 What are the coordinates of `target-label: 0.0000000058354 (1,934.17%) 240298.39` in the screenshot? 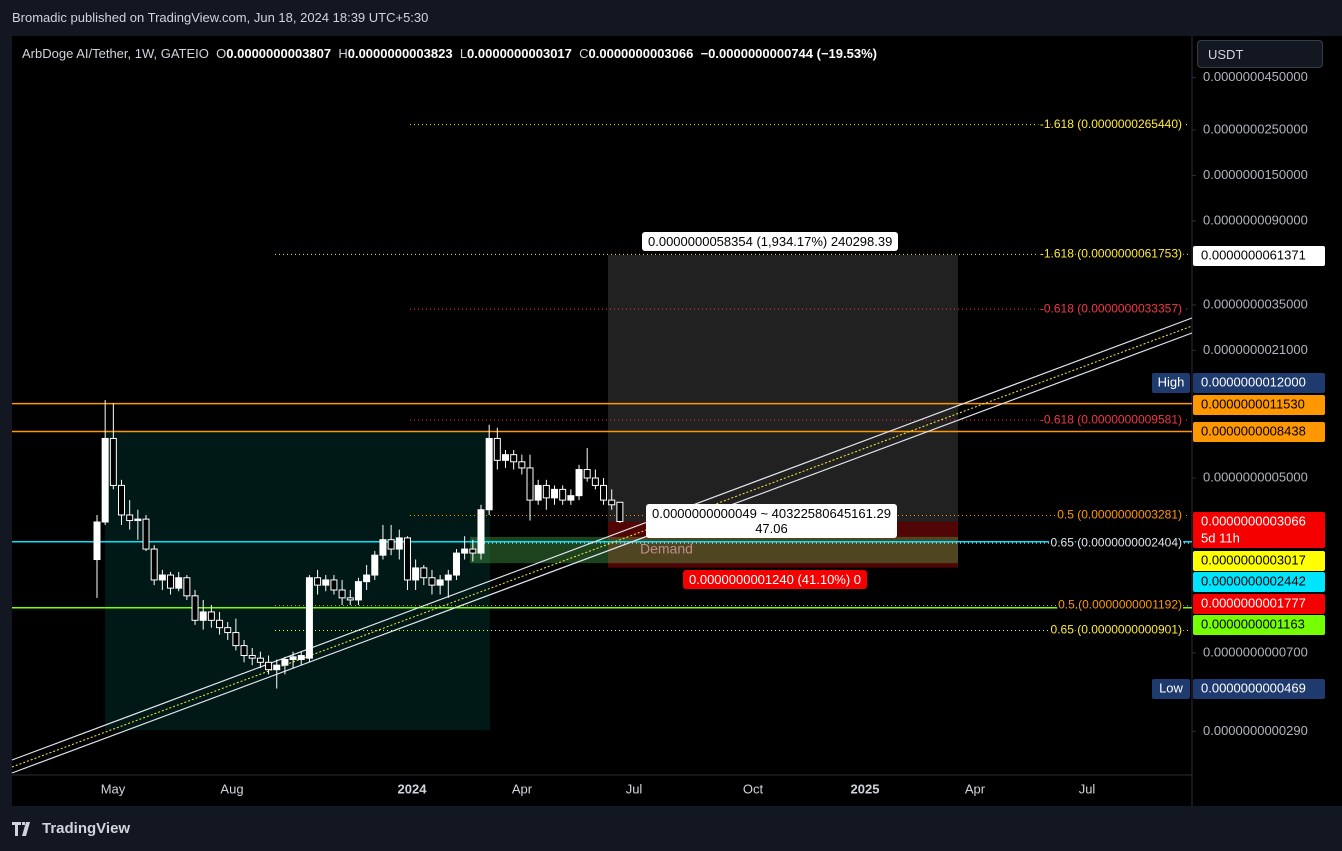 It's located at (770, 241).